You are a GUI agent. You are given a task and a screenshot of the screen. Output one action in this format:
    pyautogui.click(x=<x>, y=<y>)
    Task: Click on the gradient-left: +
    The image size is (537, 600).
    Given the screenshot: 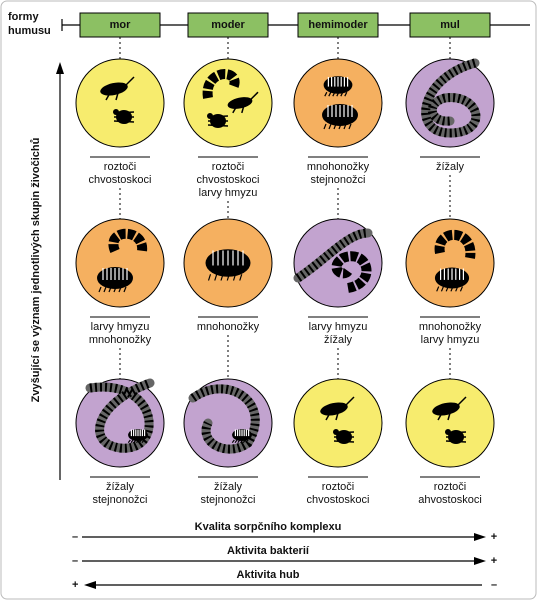 What is the action you would take?
    pyautogui.click(x=75, y=585)
    